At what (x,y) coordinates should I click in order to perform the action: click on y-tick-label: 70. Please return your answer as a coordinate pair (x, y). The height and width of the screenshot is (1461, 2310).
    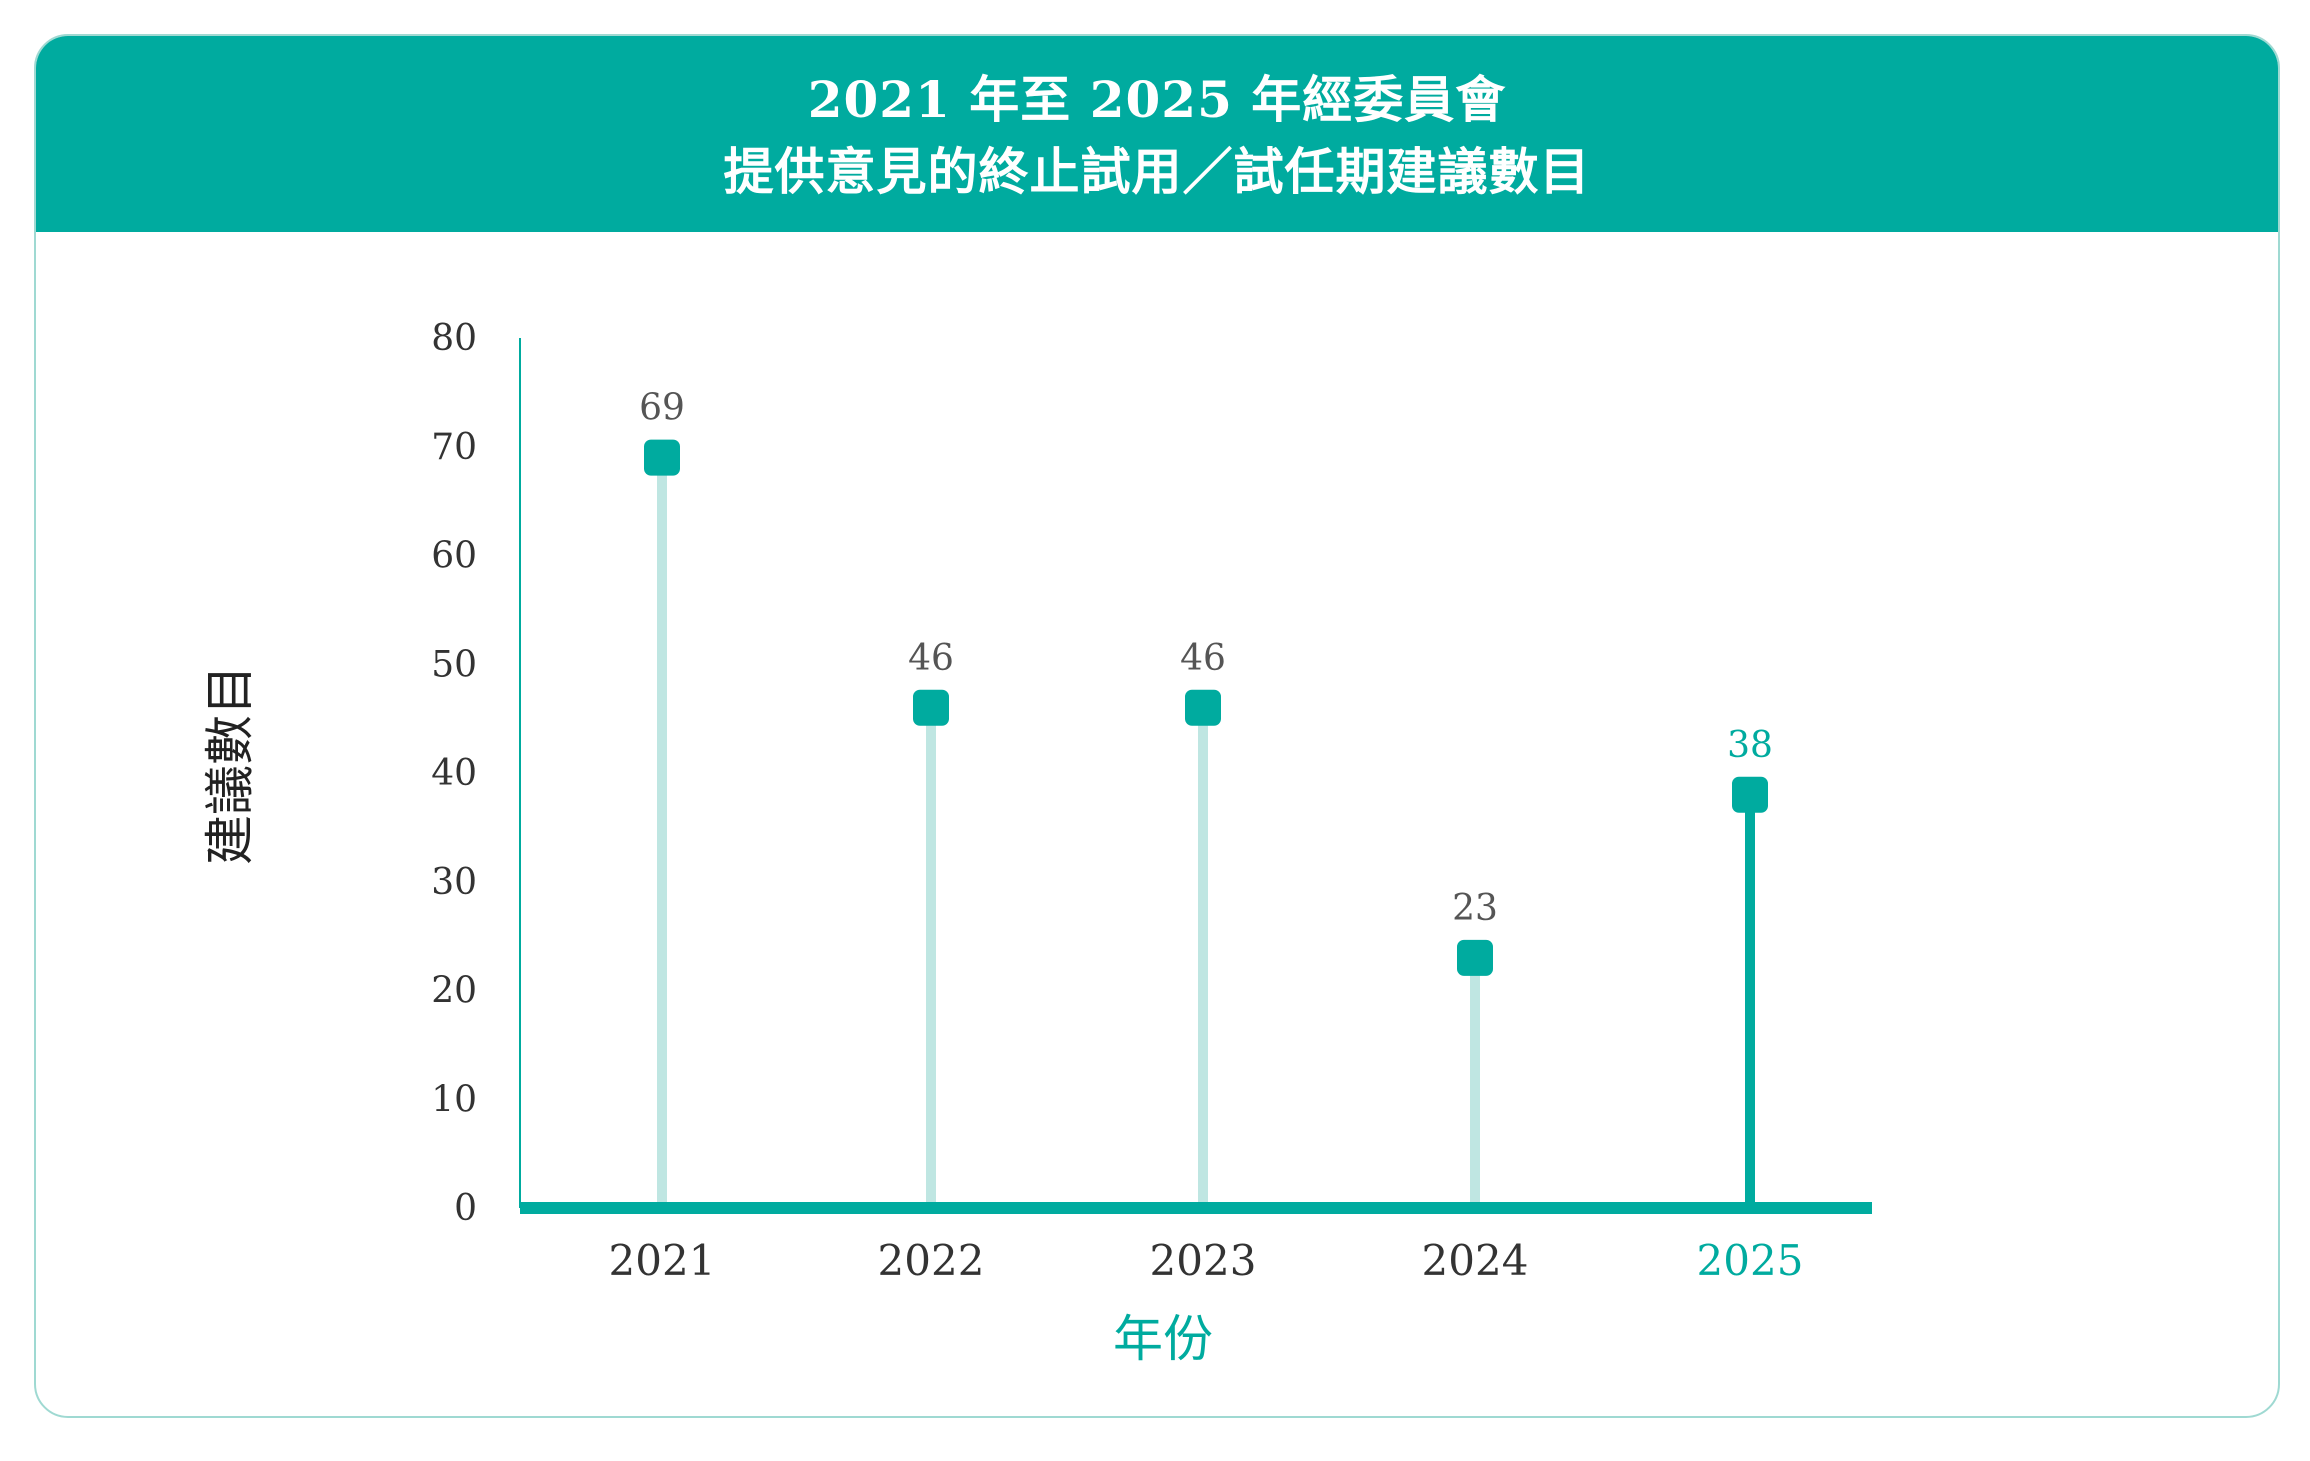
    Looking at the image, I should click on (454, 447).